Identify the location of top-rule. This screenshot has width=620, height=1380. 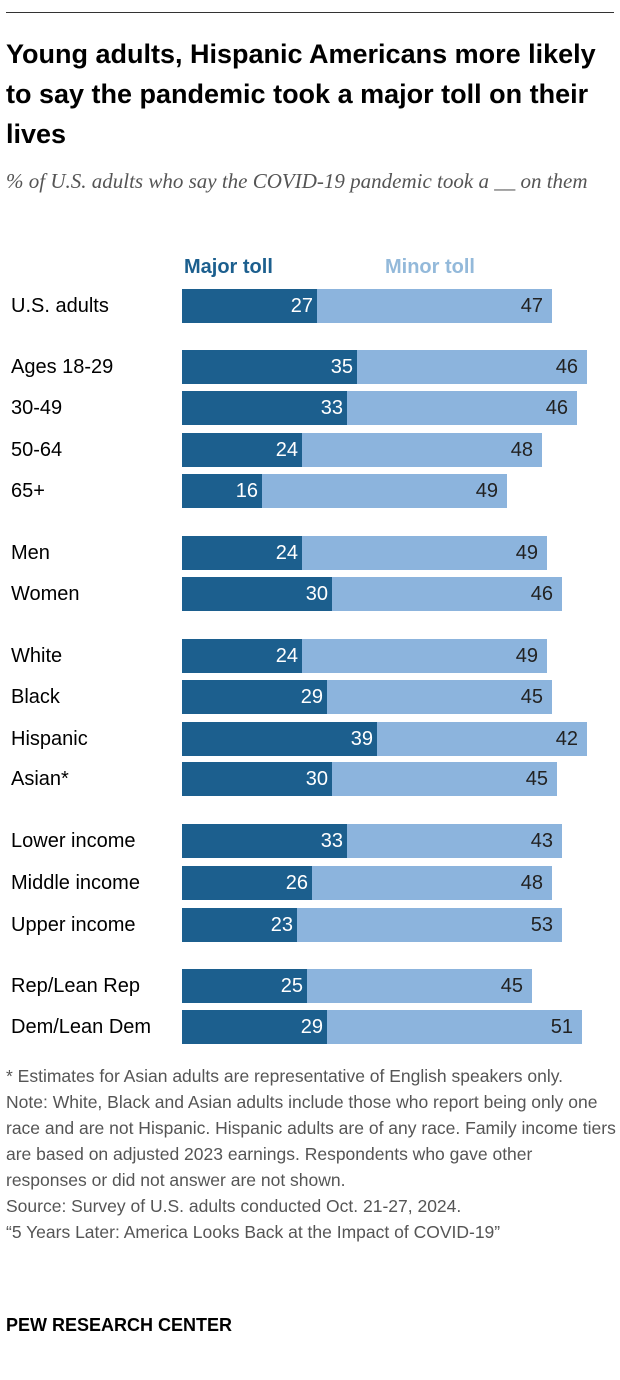
(310, 12).